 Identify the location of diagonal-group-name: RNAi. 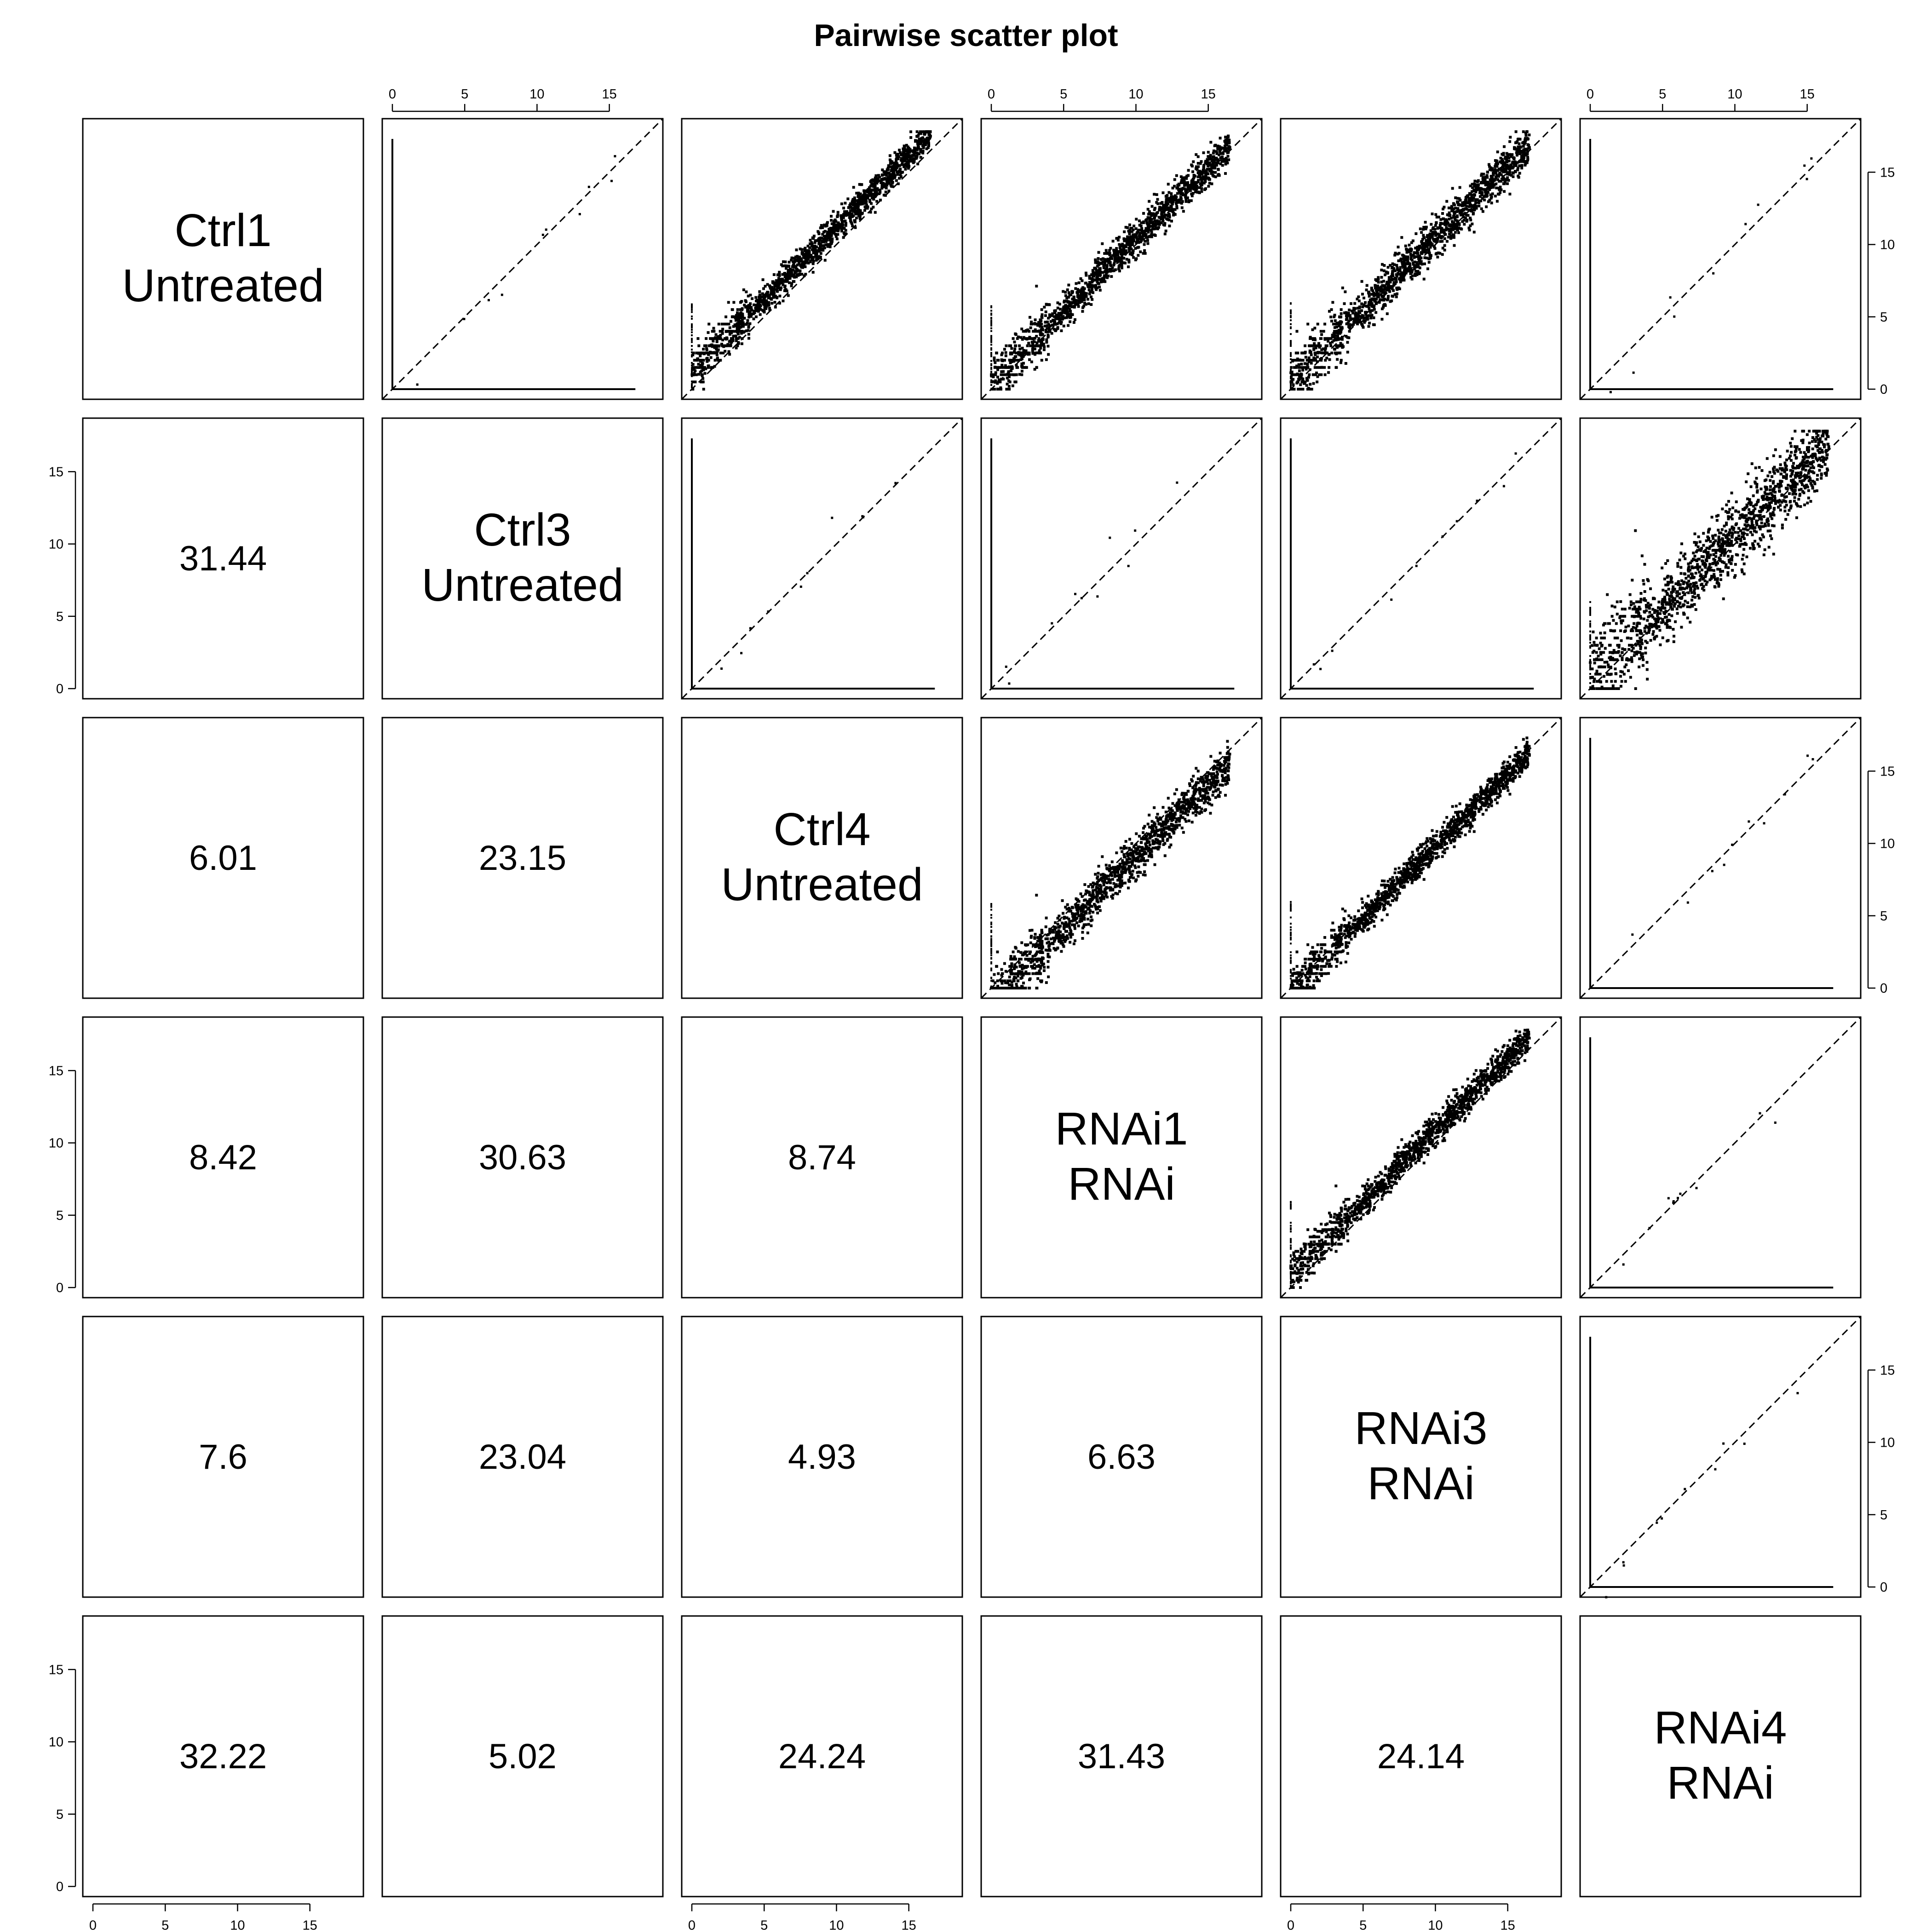
(1121, 1184).